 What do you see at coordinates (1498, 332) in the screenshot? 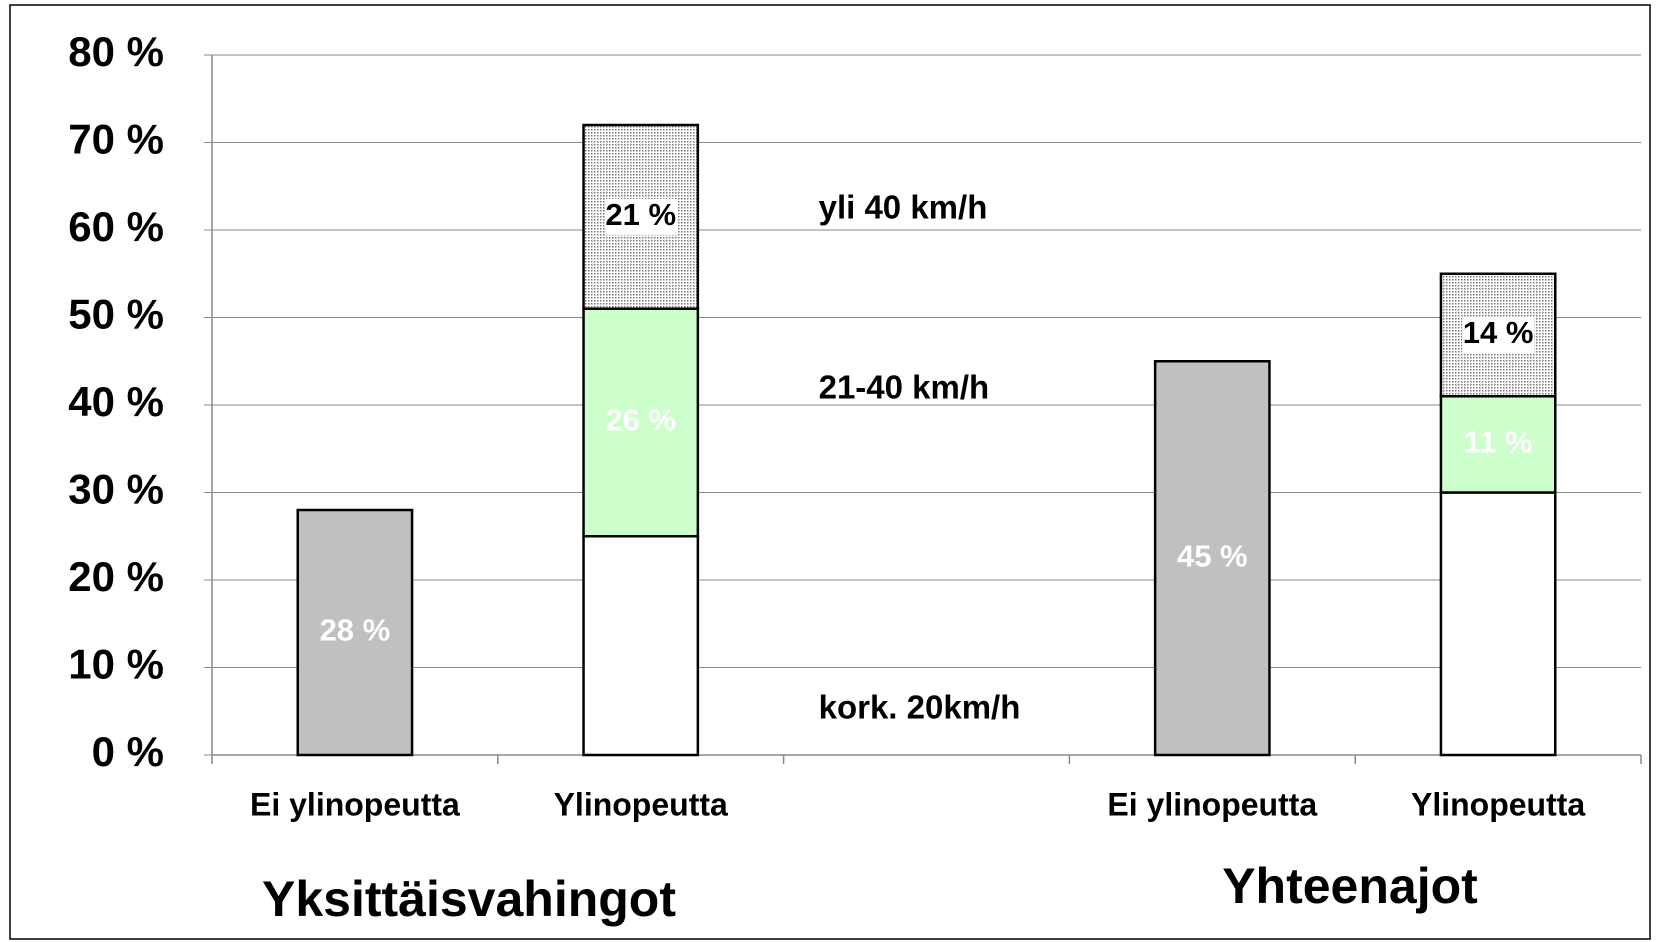
I see `value-label: 14 %` at bounding box center [1498, 332].